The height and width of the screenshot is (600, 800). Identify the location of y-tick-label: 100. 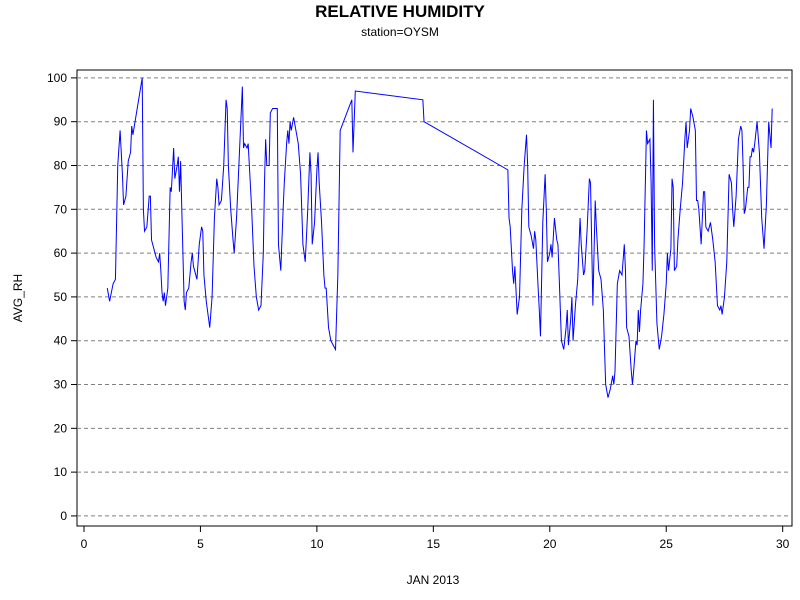
(57, 78).